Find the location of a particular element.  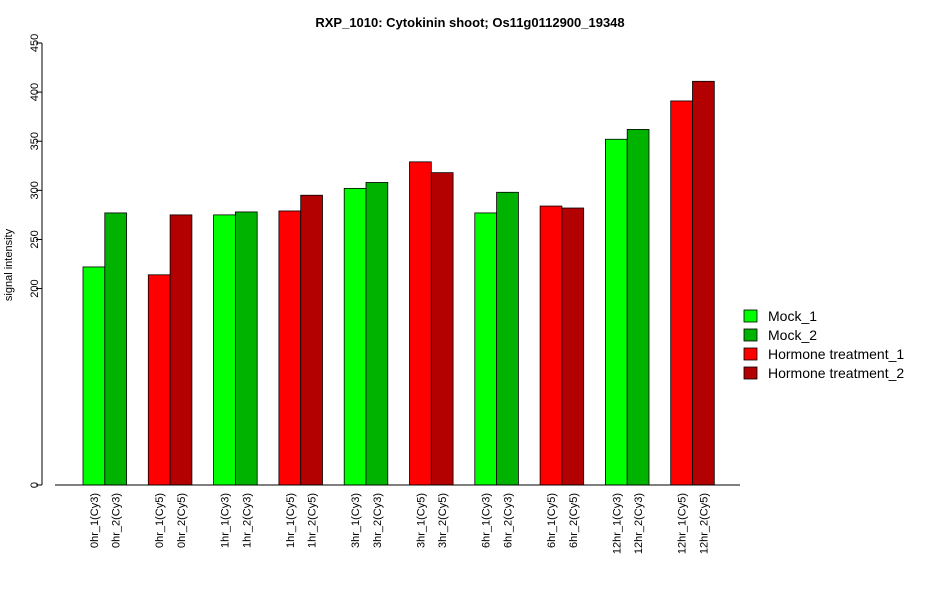

legend-label: Hormone treatment_2 is located at coordinates (836, 373).